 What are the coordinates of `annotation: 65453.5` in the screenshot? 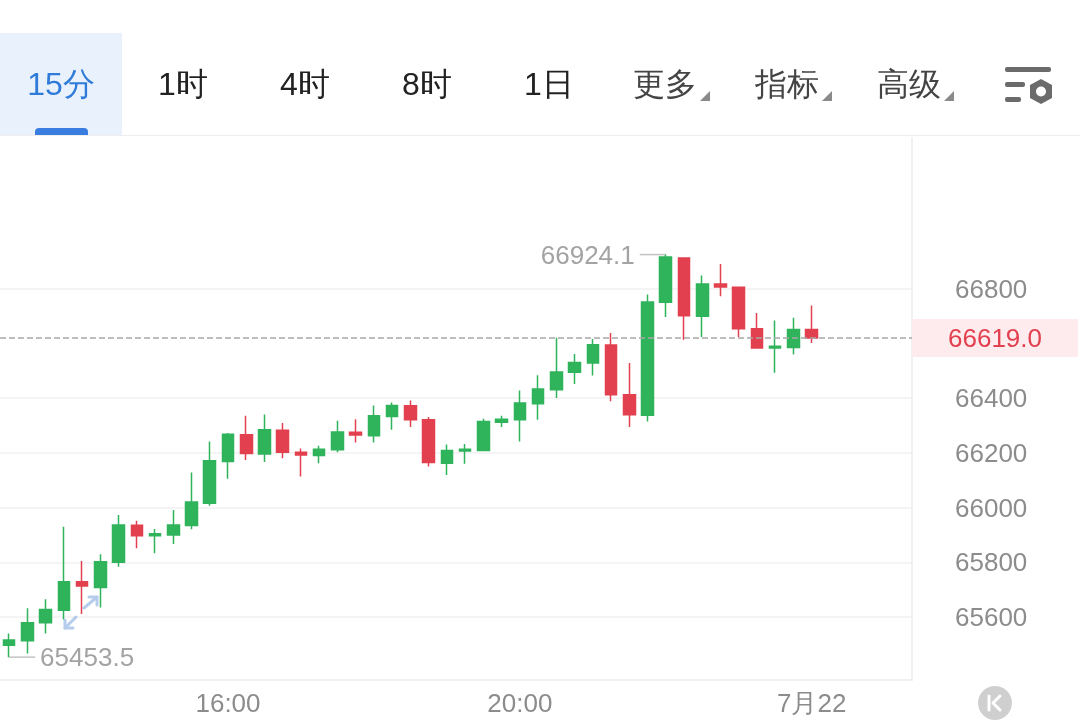 It's located at (87, 657).